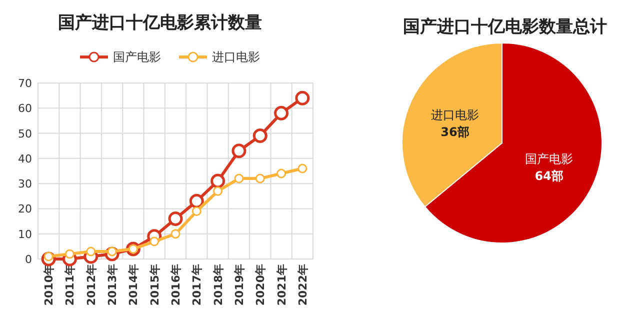  I want to click on y-tick-label: 30, so click(25, 184).